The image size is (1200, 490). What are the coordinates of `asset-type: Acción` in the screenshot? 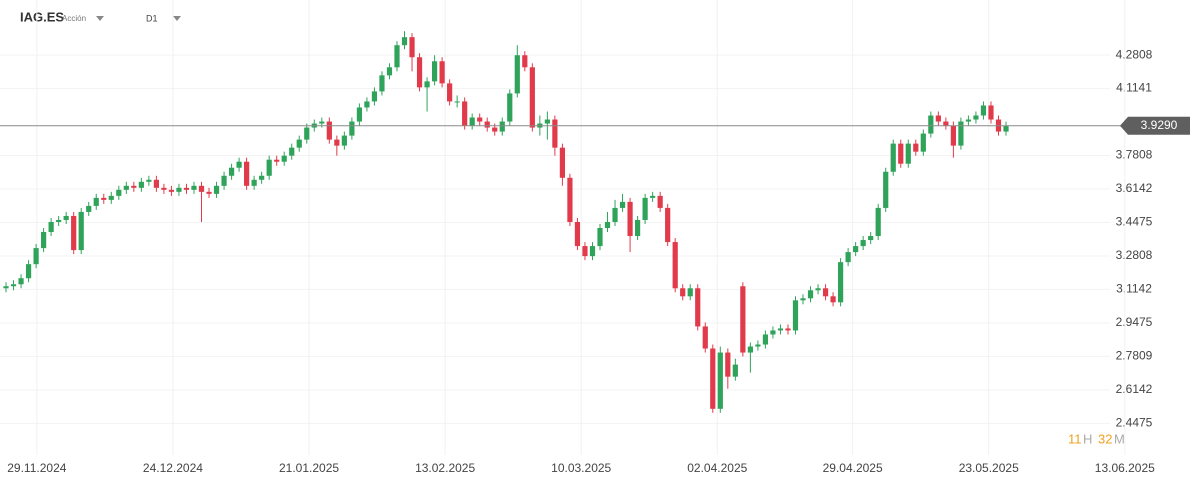 It's located at (74, 18).